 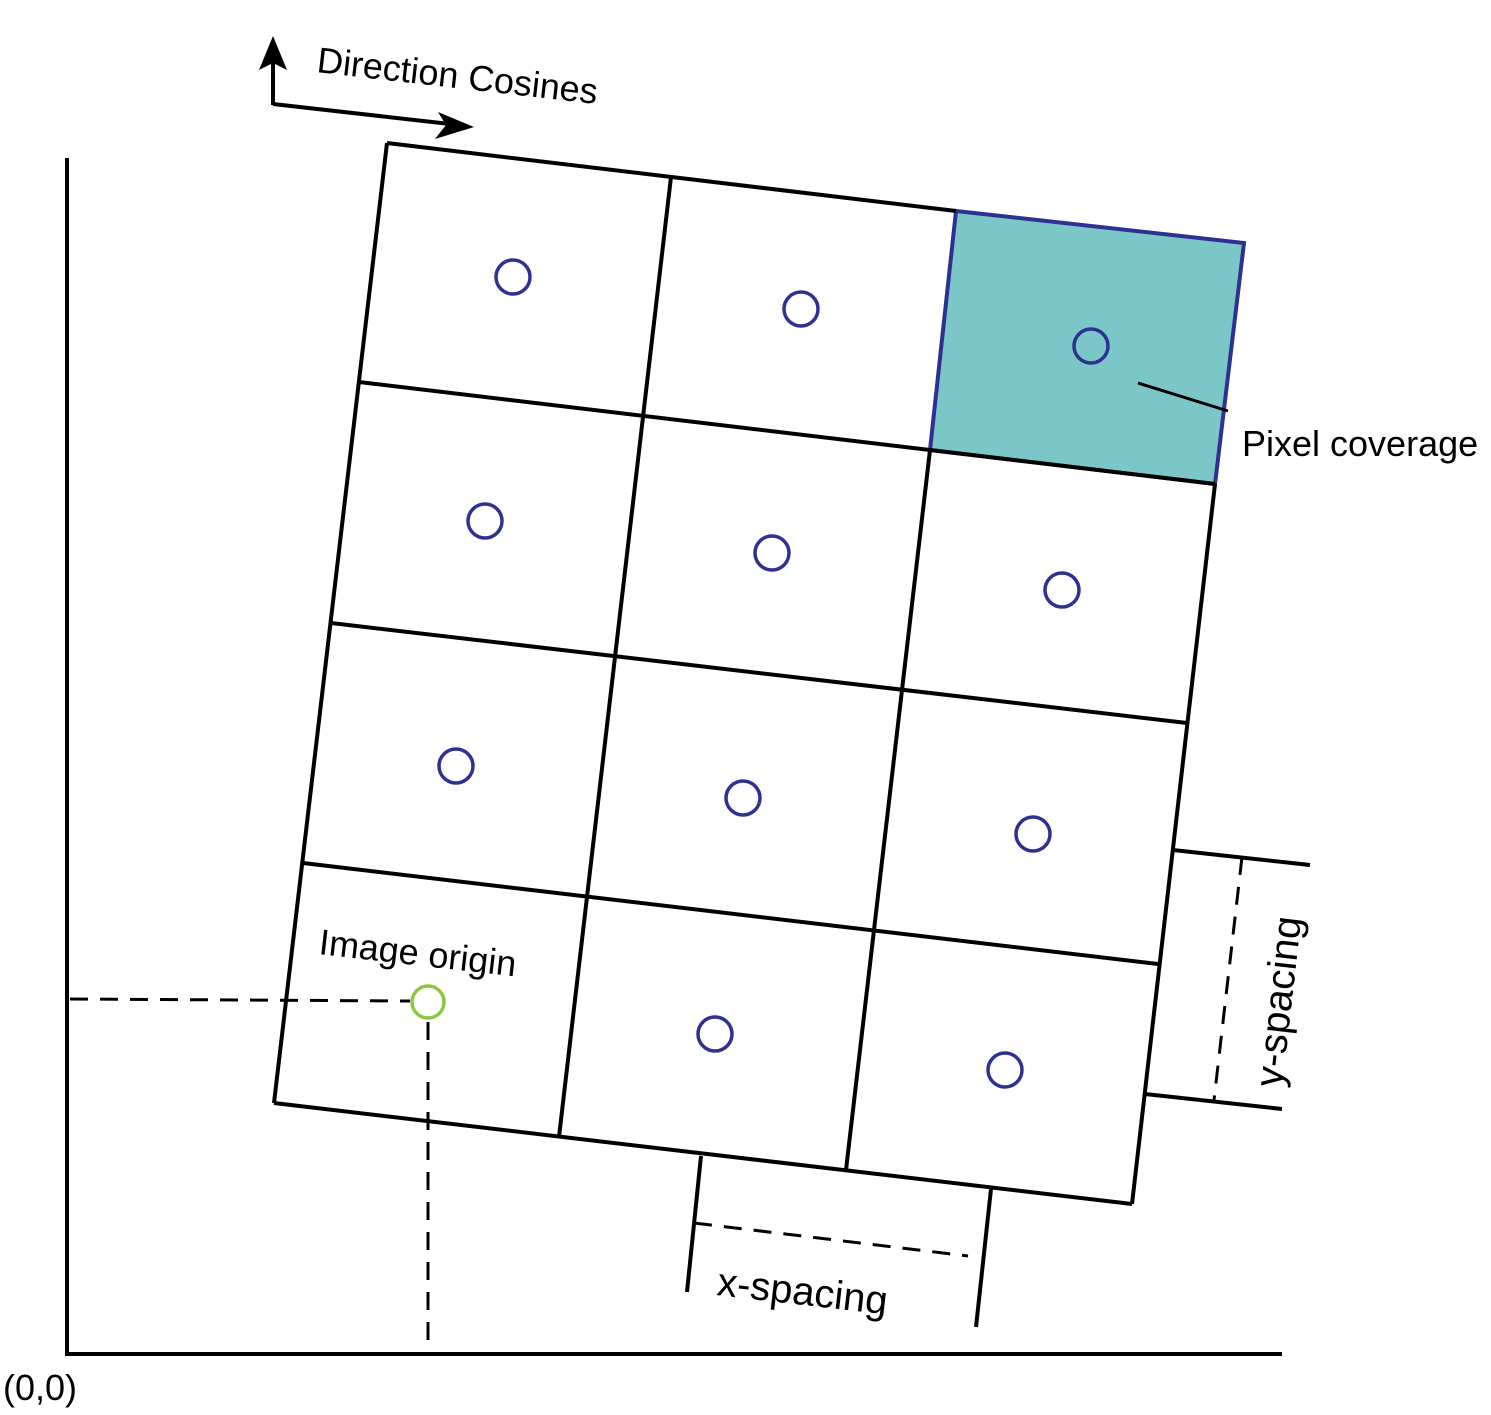 I want to click on image-origin-label: Image origin, so click(x=417, y=952).